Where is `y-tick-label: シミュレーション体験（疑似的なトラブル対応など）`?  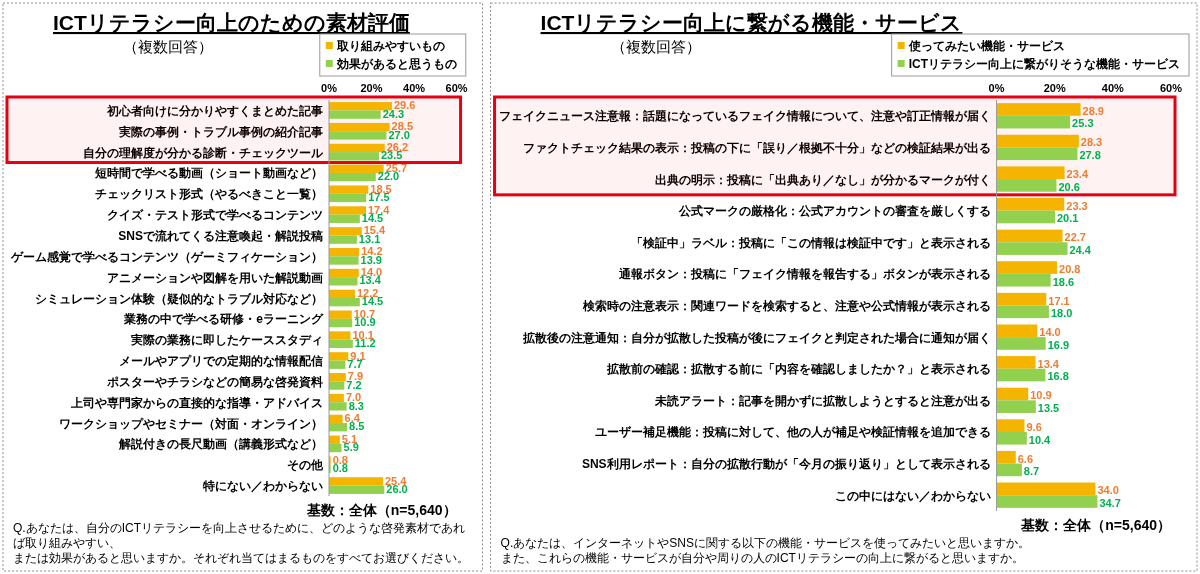 y-tick-label: シミュレーション体験（疑似的なトラブル対応など） is located at coordinates (179, 298).